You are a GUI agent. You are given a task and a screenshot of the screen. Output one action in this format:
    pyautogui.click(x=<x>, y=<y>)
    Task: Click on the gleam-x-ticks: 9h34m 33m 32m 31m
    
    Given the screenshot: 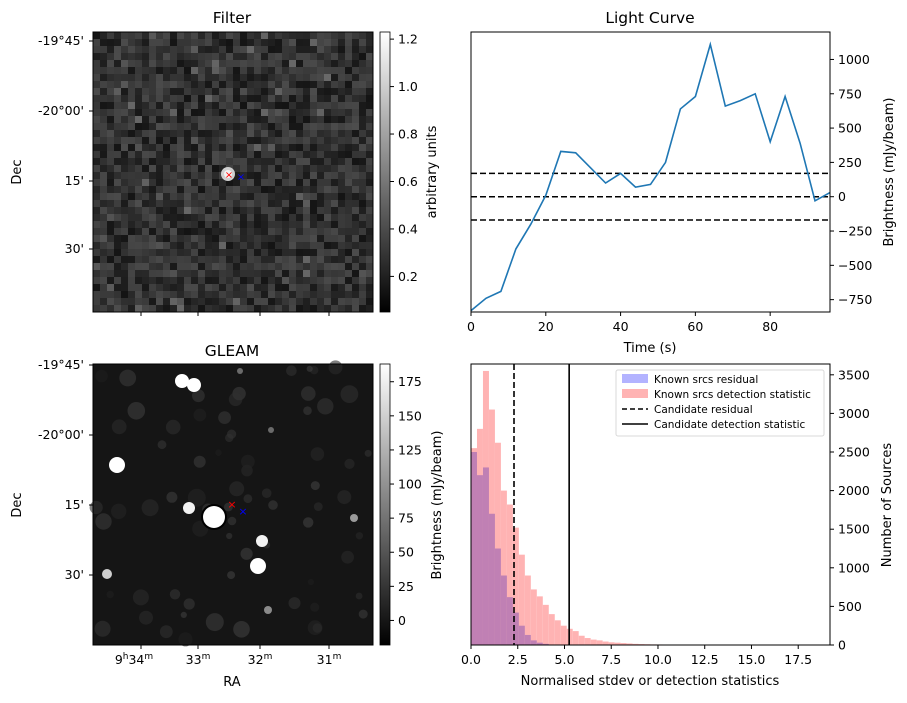 What is the action you would take?
    pyautogui.click(x=228, y=656)
    